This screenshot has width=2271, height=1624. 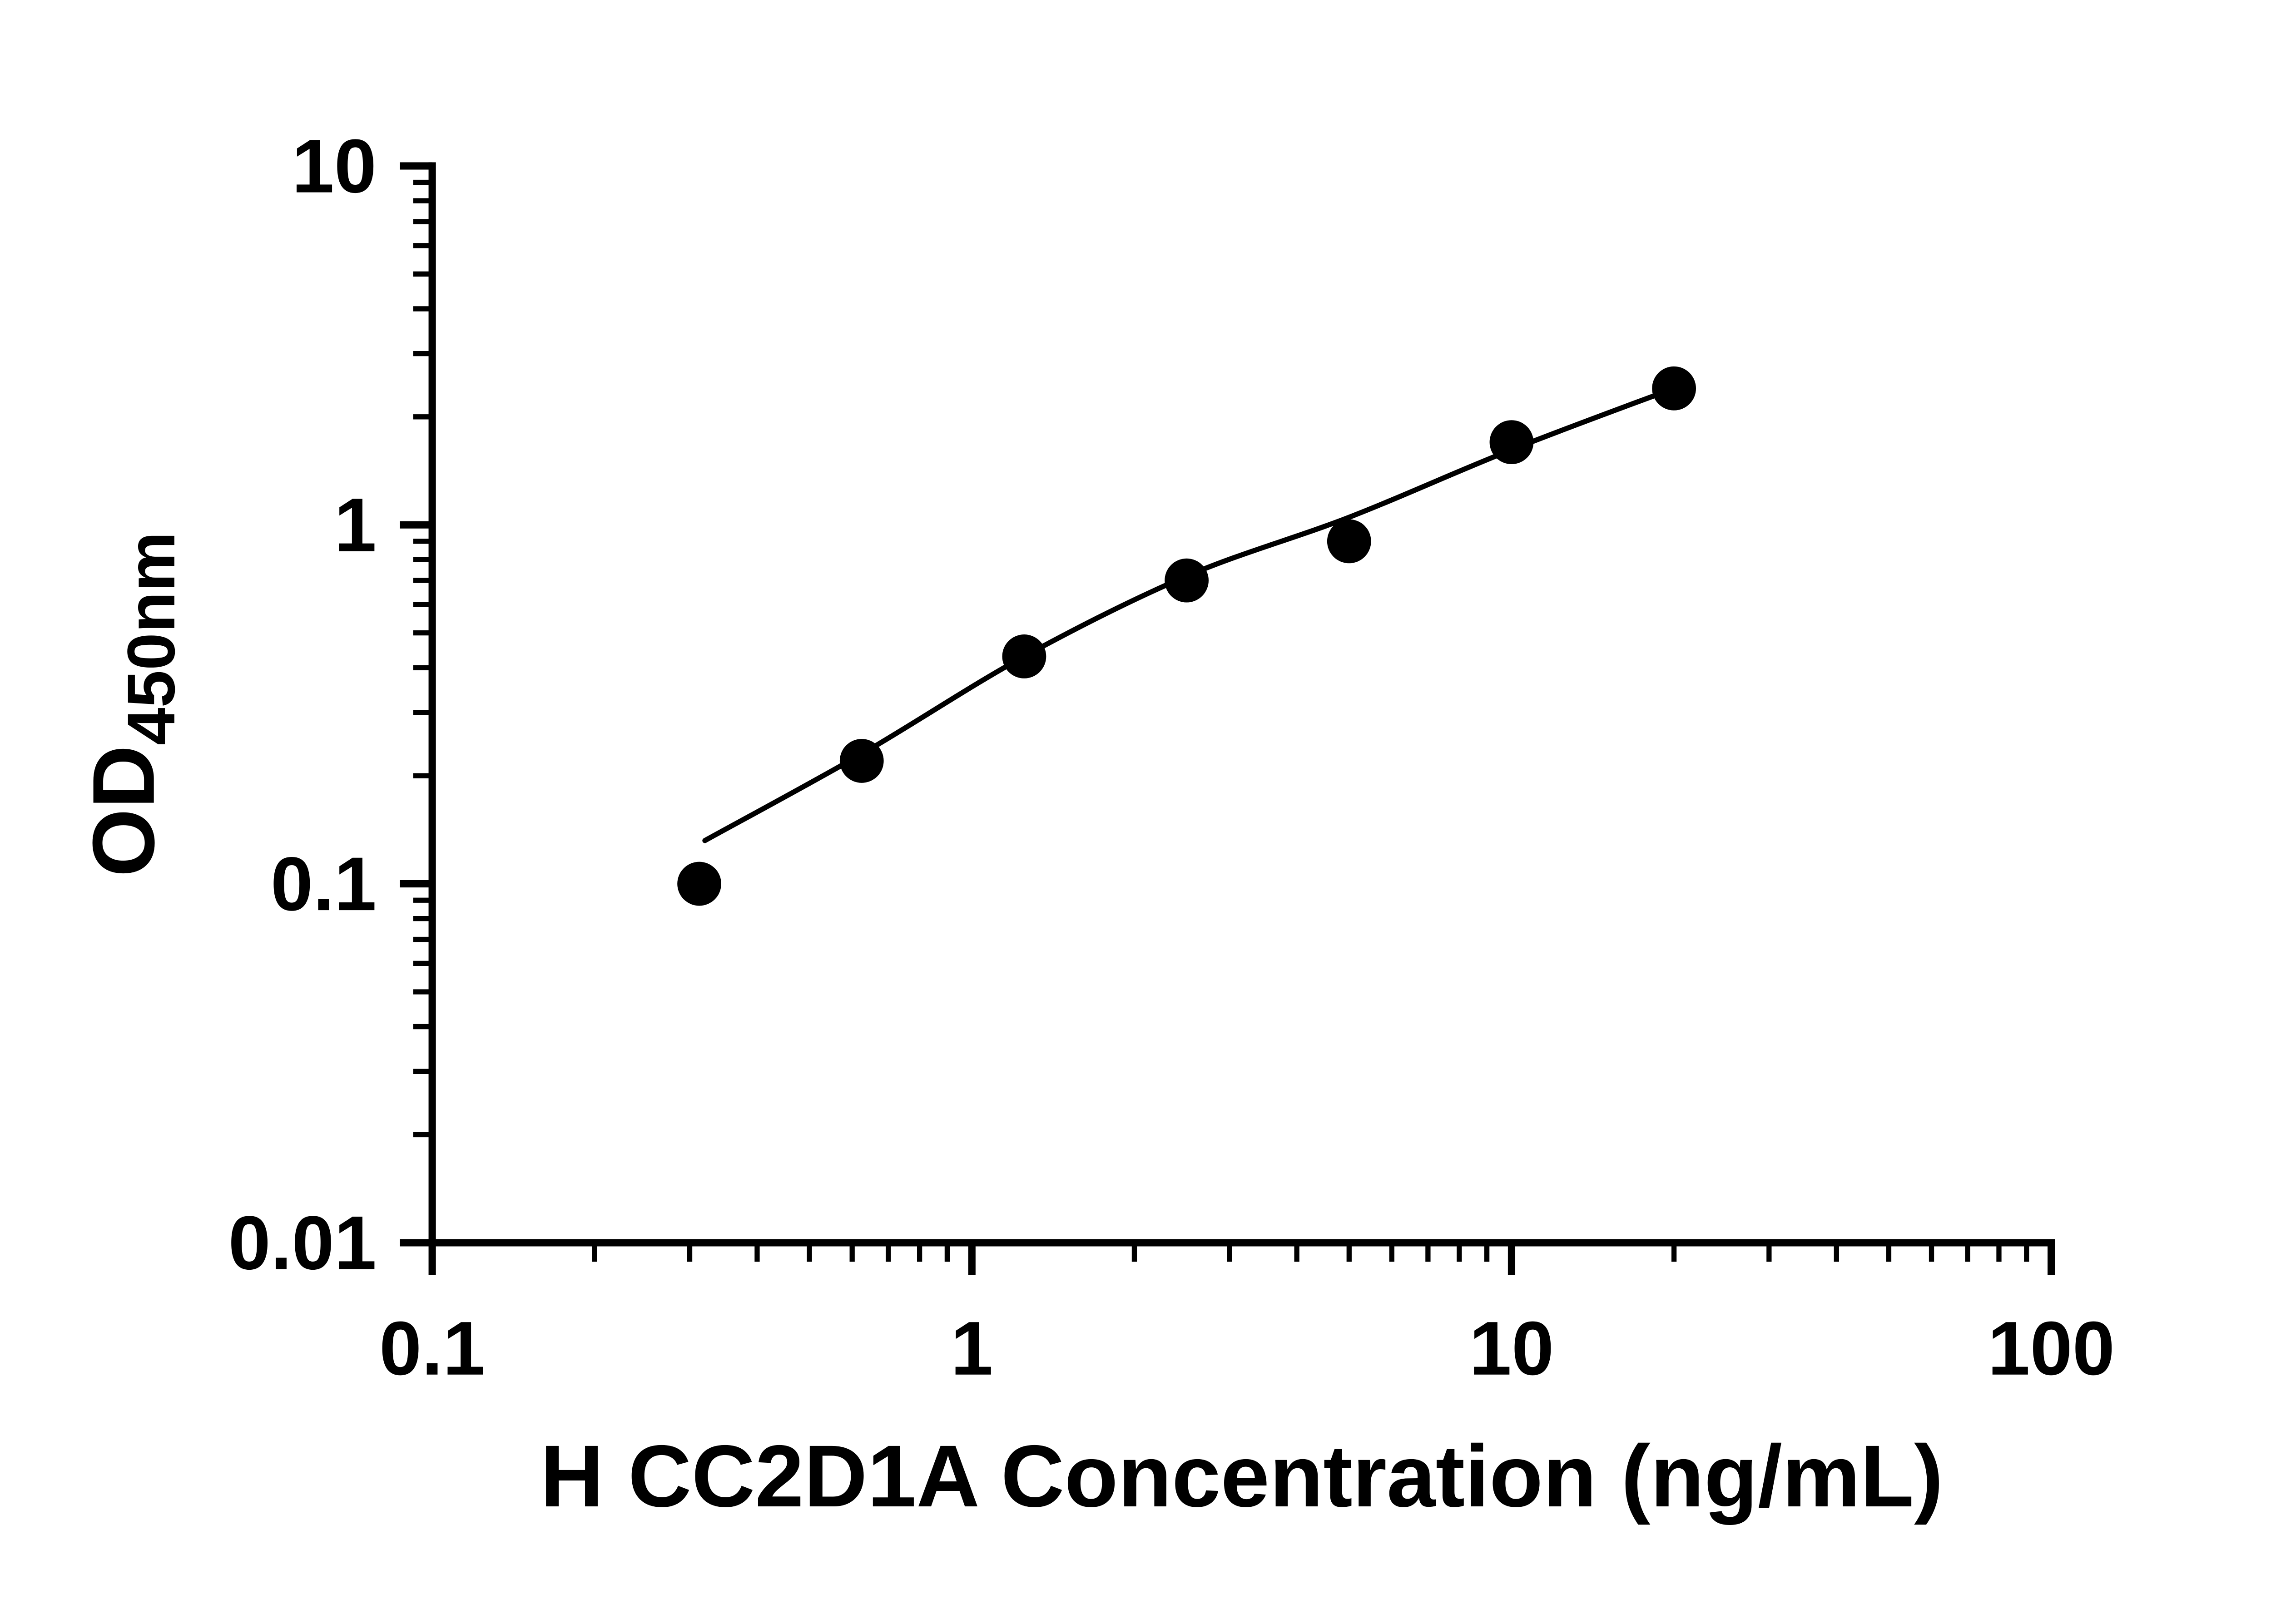 I want to click on x-tick-label: 0.1, so click(x=432, y=1348).